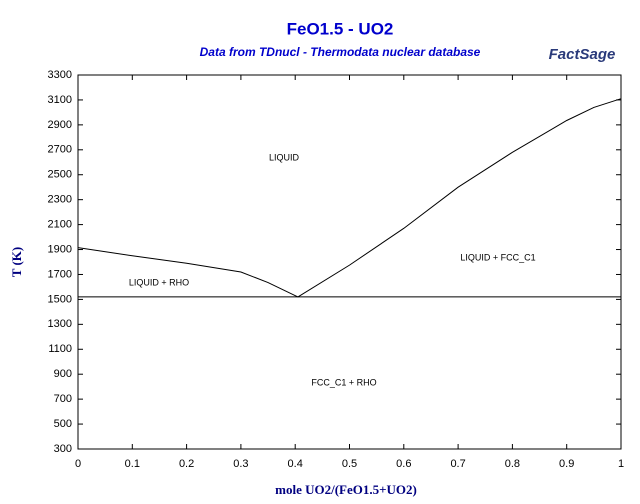 The height and width of the screenshot is (504, 640). I want to click on x-tick-label: 0.8, so click(512, 464).